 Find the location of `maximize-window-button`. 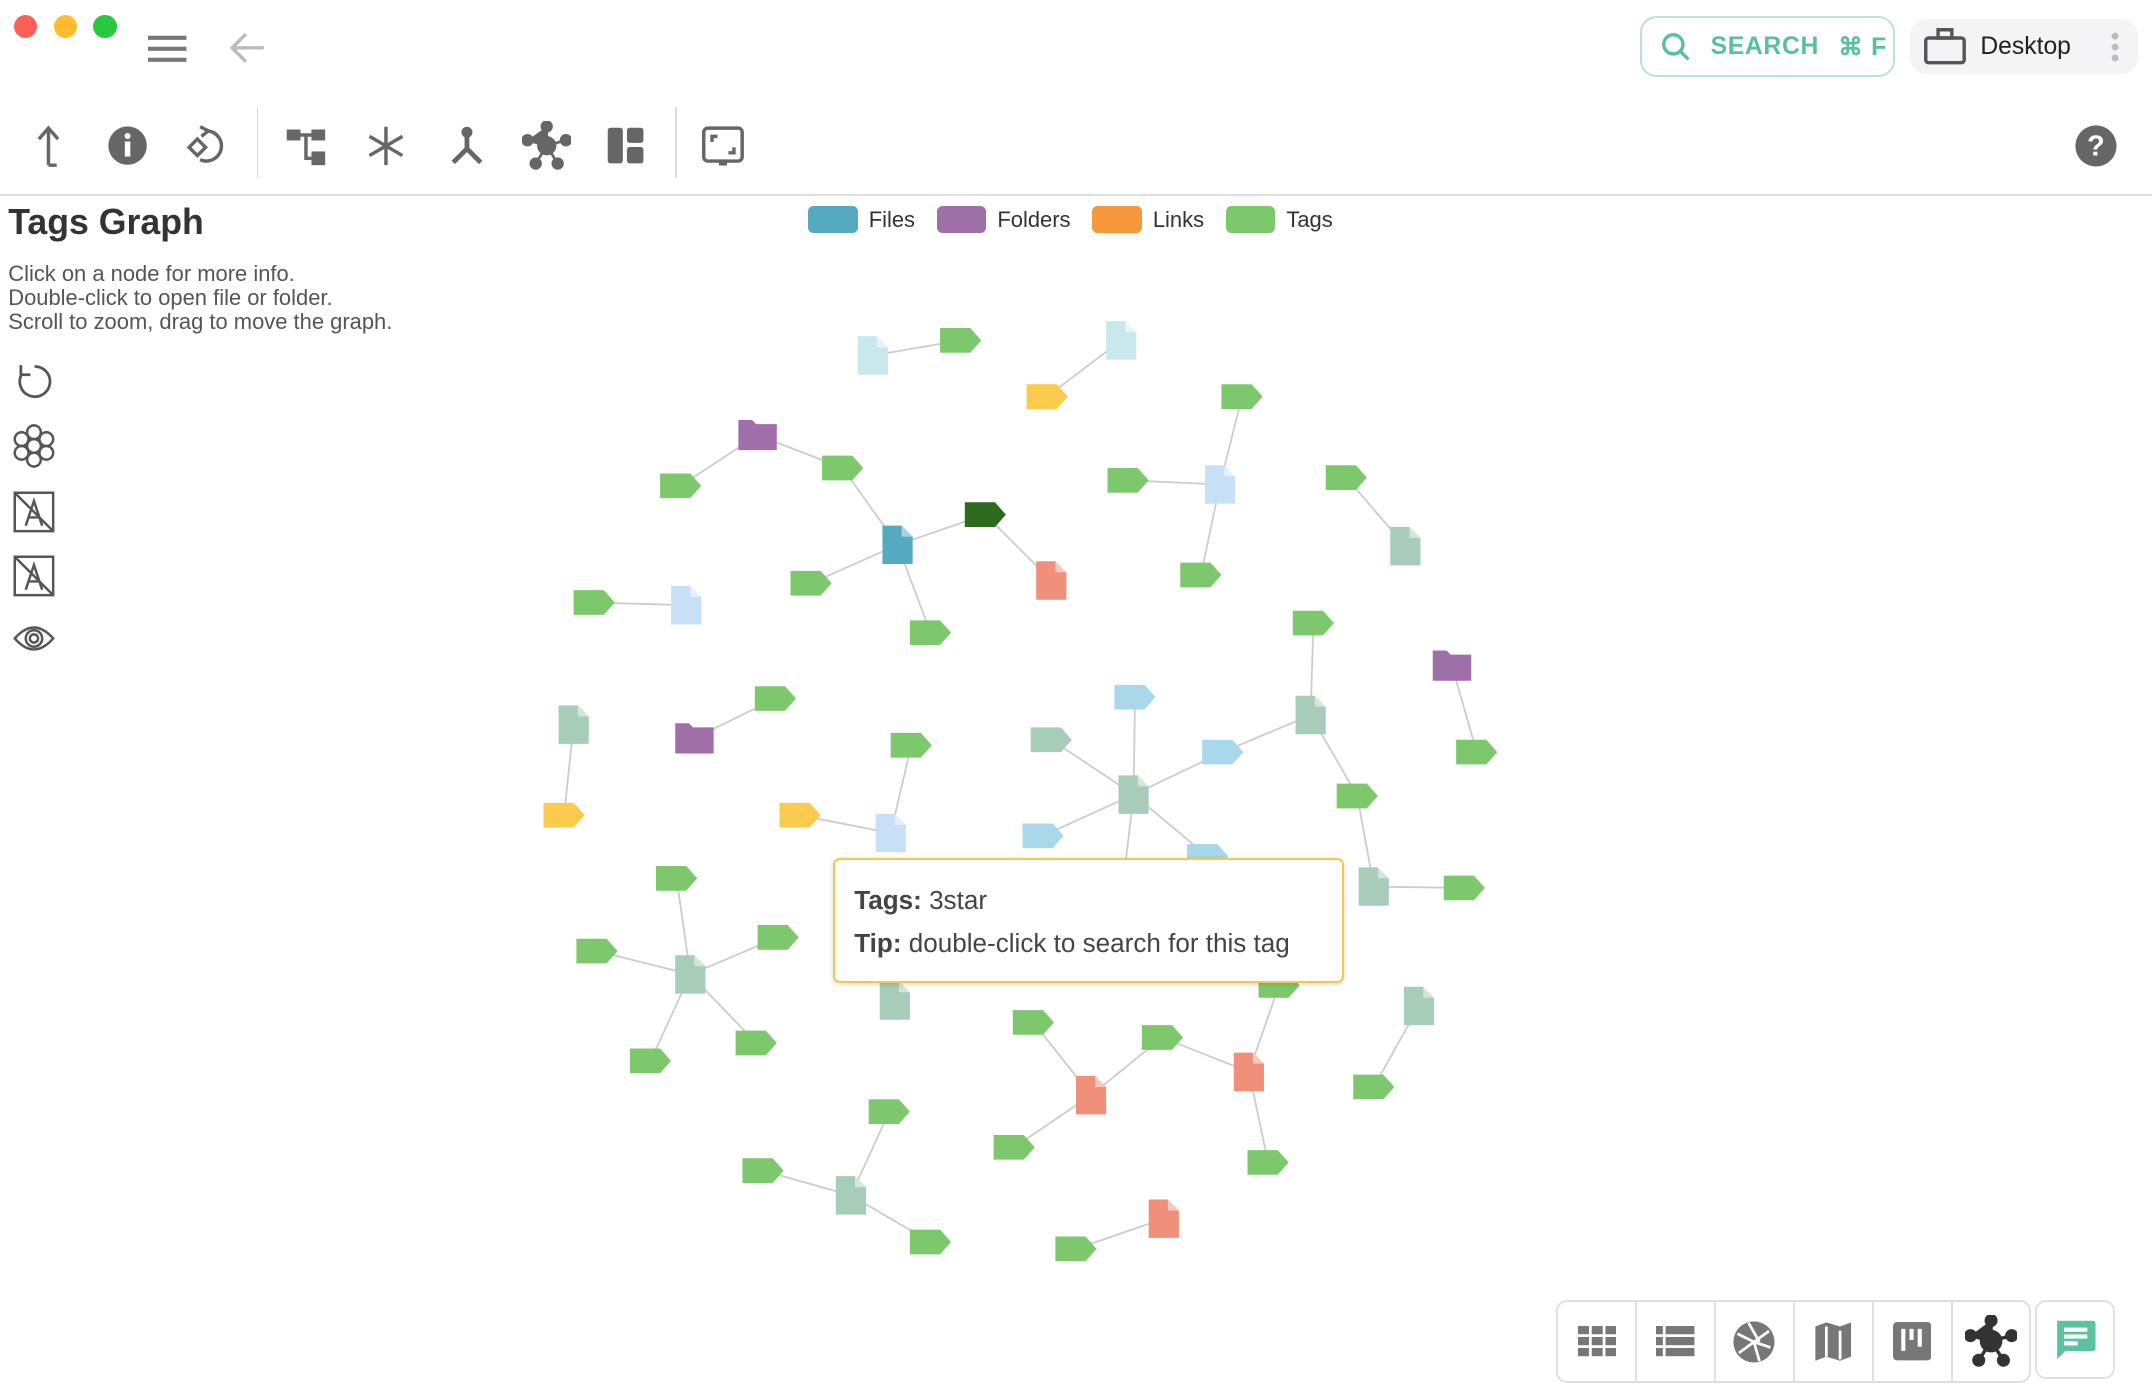

maximize-window-button is located at coordinates (105, 27).